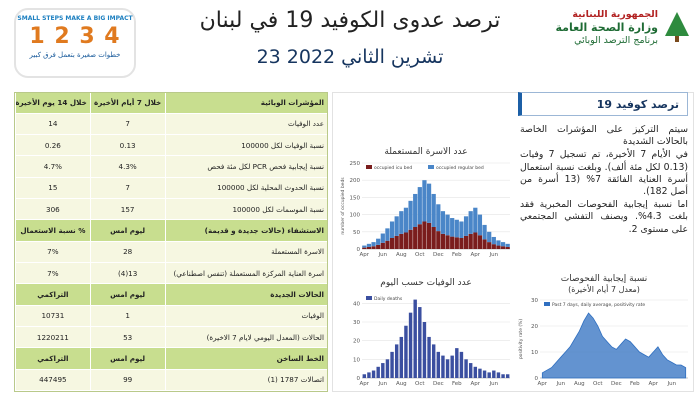 Image resolution: width=700 pixels, height=408 pixels. Describe the element at coordinates (521, 339) in the screenshot. I see `y-axis-label: positivity rate (%)` at that location.